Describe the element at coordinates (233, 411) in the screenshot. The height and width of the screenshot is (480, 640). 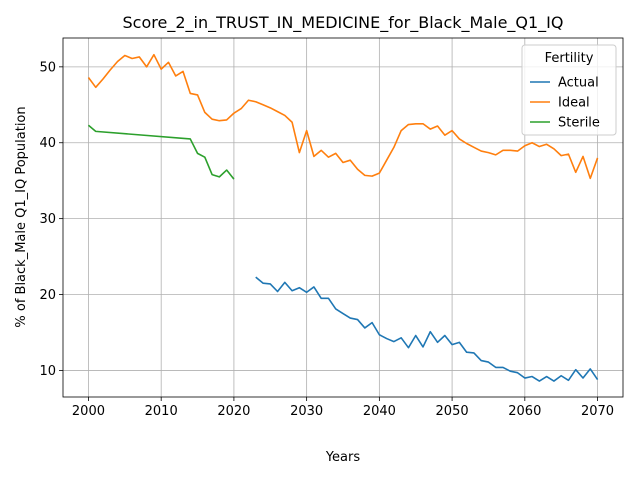
I see `x-tick-label: 2020` at that location.